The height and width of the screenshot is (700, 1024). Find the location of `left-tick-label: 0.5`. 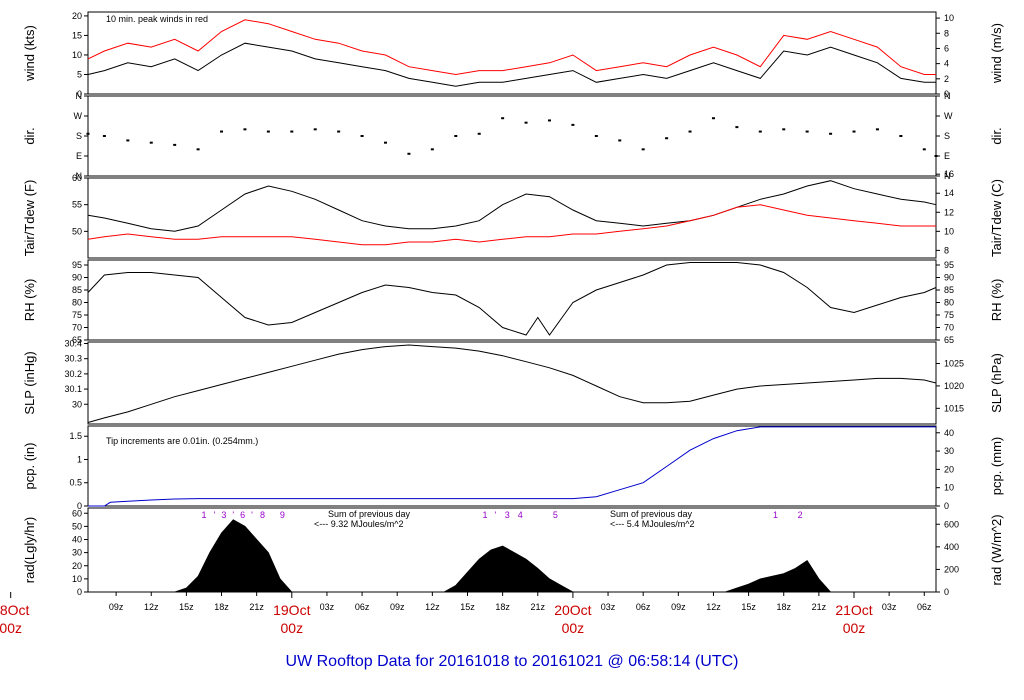

left-tick-label: 0.5 is located at coordinates (75, 483).